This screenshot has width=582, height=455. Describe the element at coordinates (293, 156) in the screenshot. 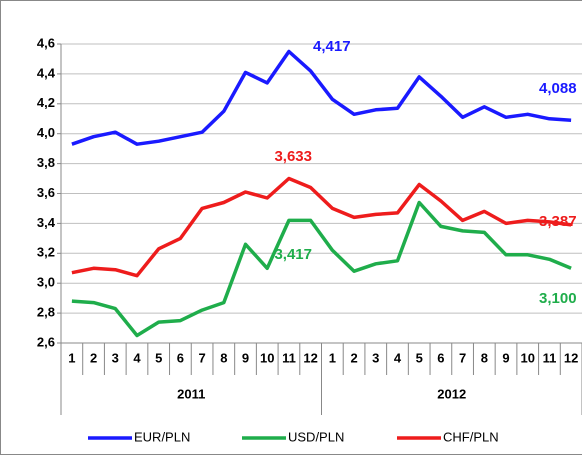

I see `annotation: 3,633` at that location.